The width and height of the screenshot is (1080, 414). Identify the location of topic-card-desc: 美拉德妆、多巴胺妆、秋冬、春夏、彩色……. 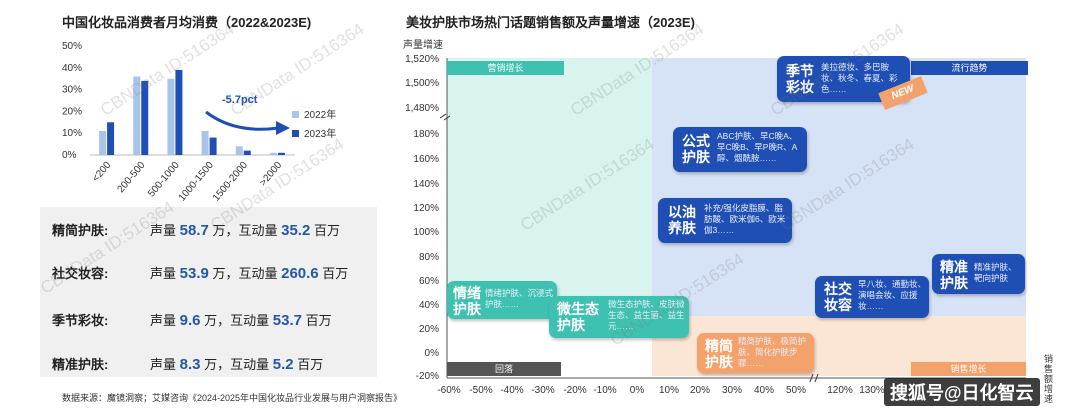
(859, 78).